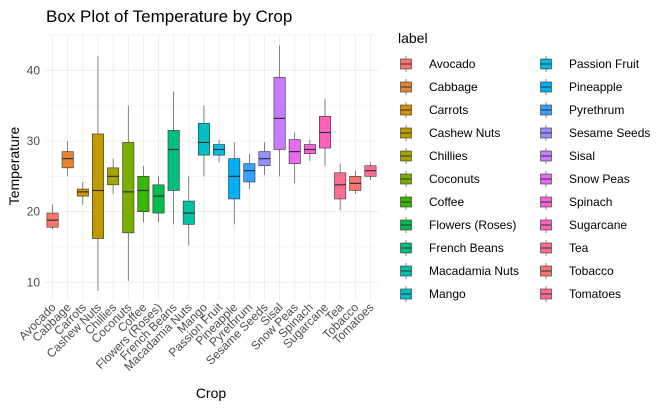 This screenshot has height=408, width=661. I want to click on legend-title: label, so click(413, 38).